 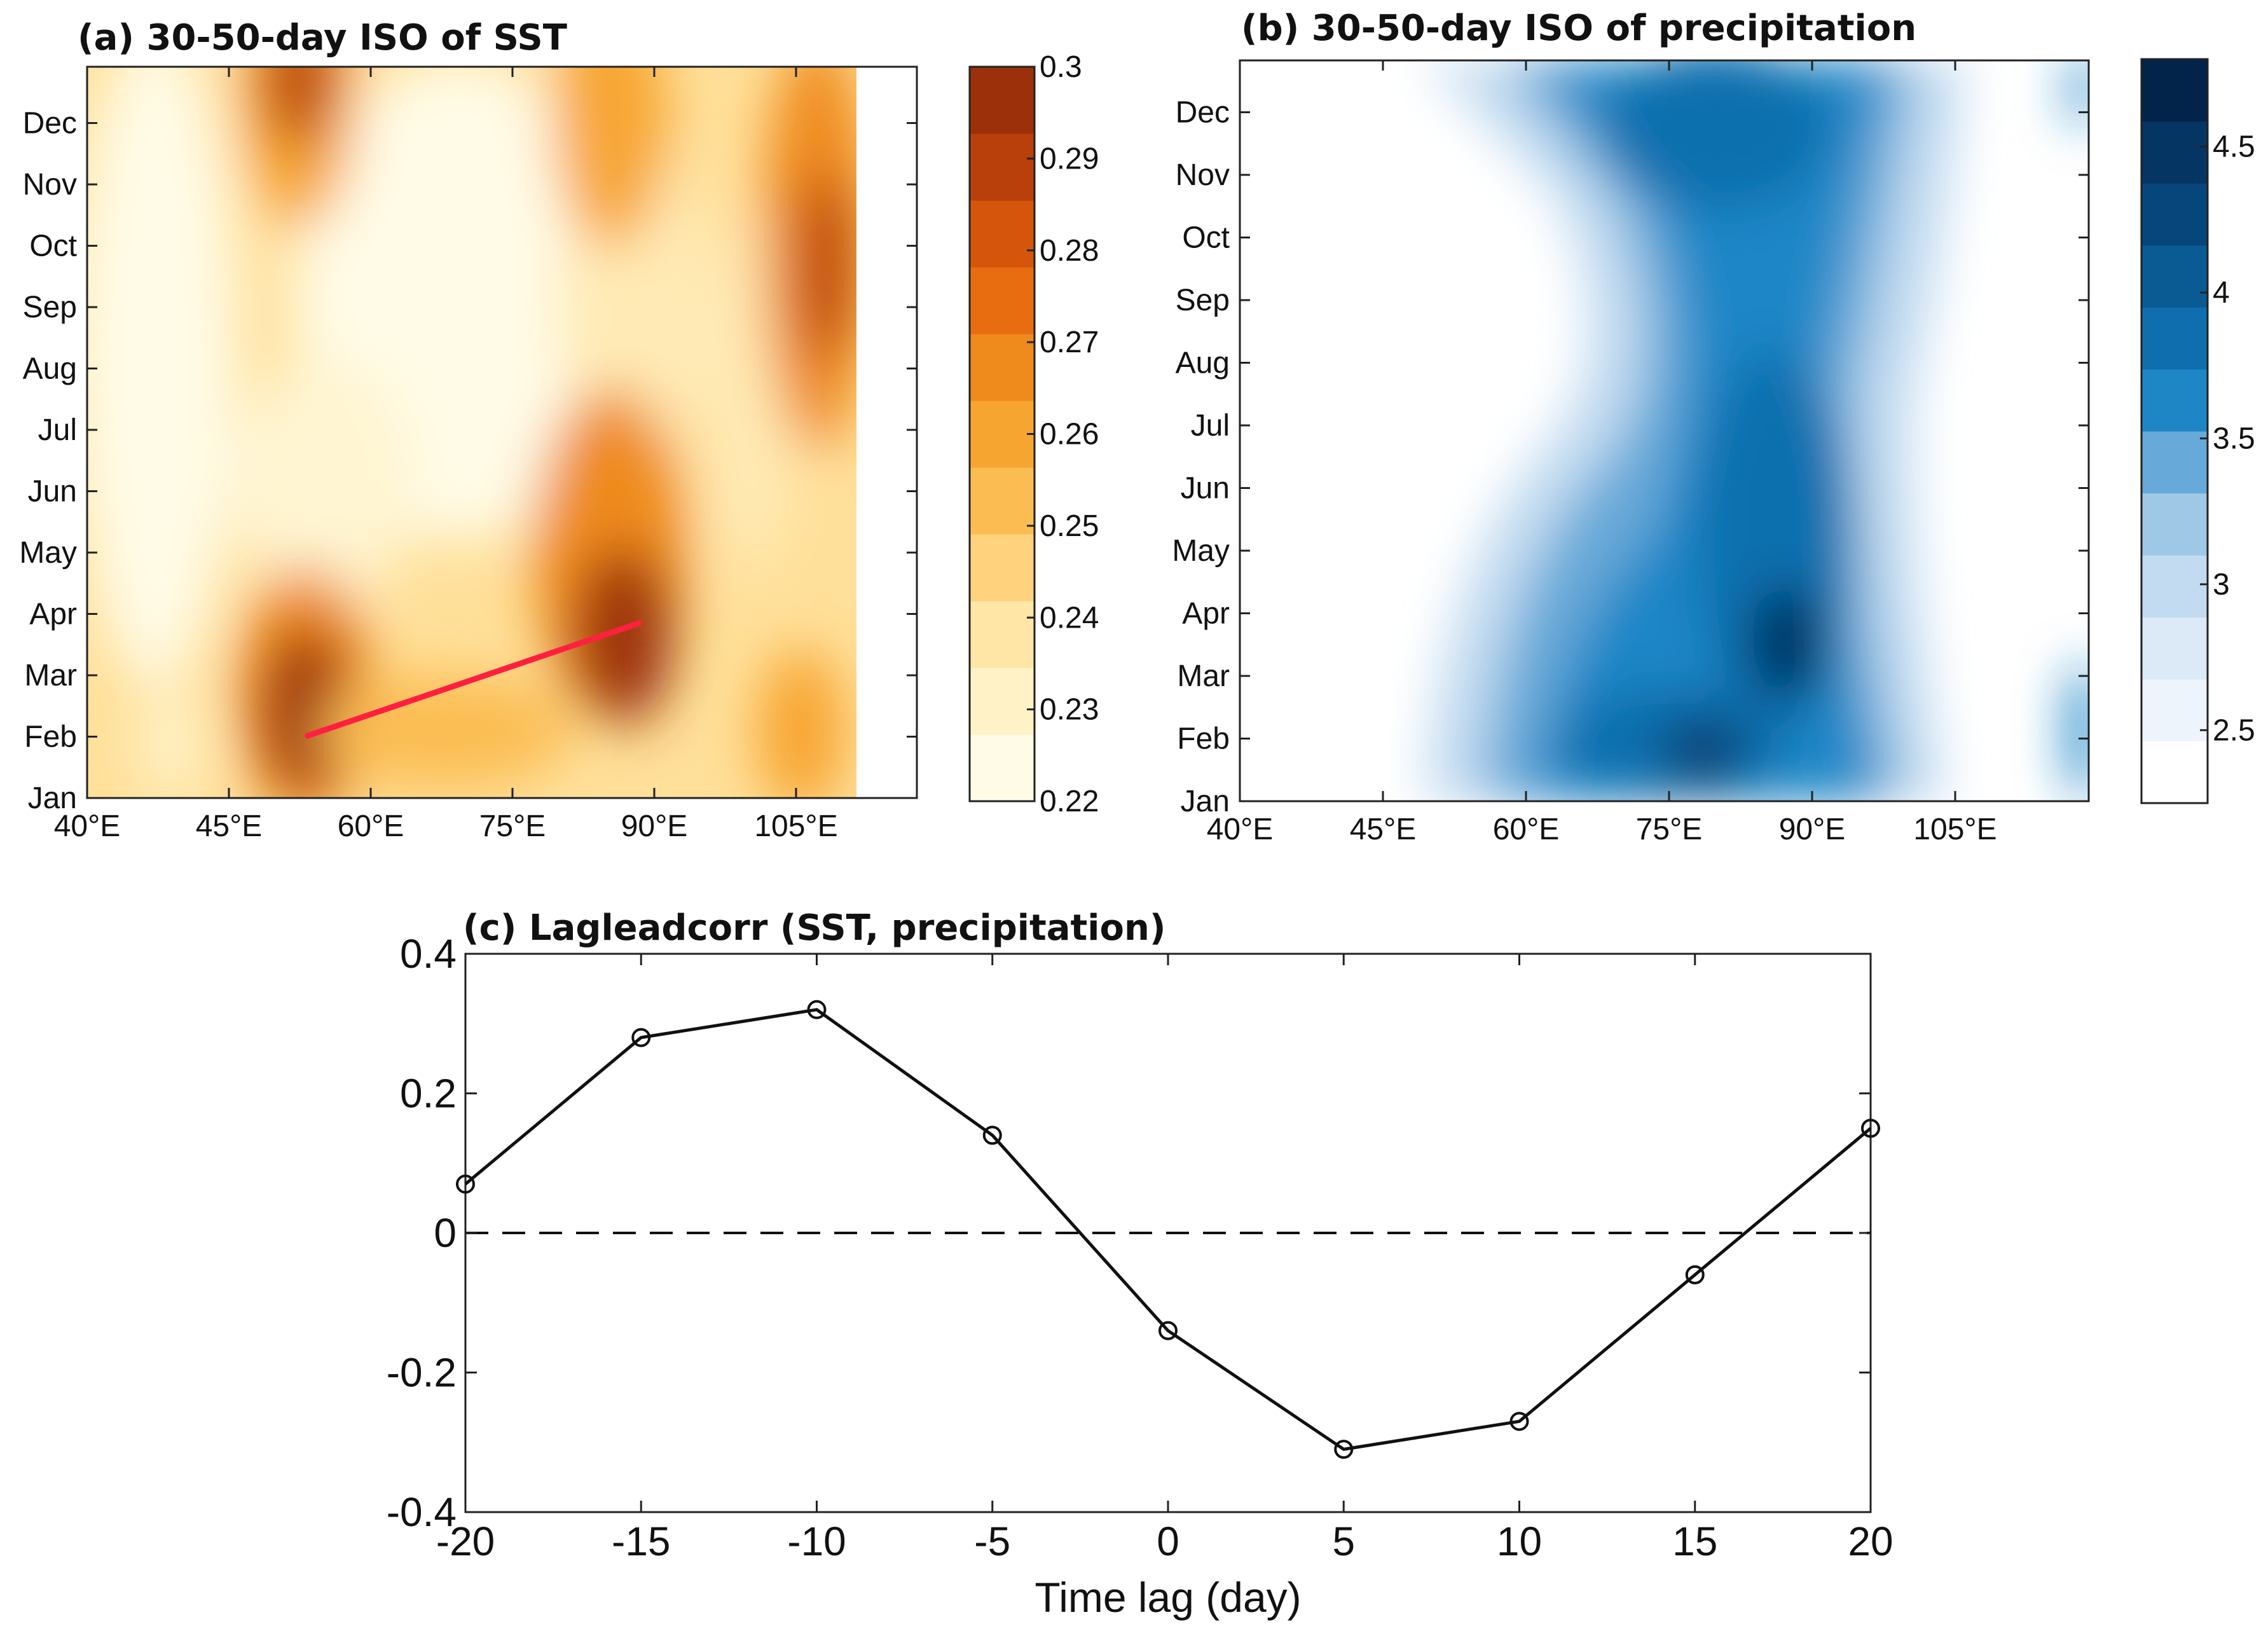 What do you see at coordinates (445, 1233) in the screenshot?
I see `y-tick-label: 0` at bounding box center [445, 1233].